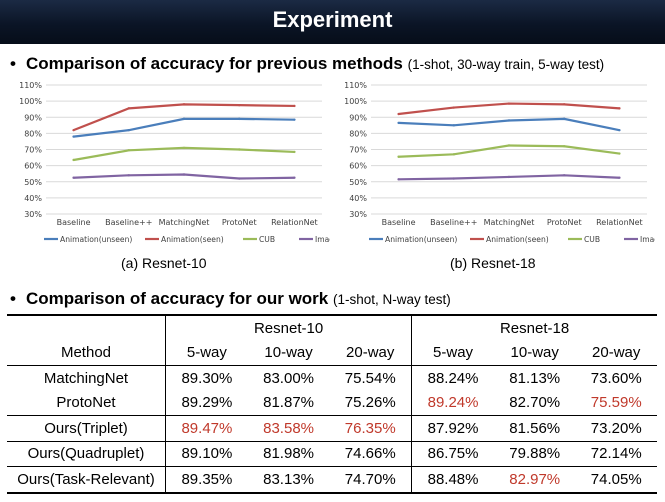 Image resolution: width=665 pixels, height=502 pixels. What do you see at coordinates (86, 378) in the screenshot?
I see `table-cell-method: MatchingNet` at bounding box center [86, 378].